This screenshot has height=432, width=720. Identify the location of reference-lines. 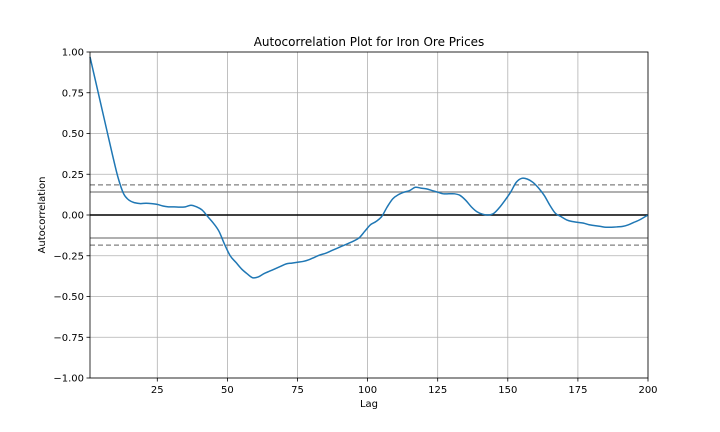
(369, 215).